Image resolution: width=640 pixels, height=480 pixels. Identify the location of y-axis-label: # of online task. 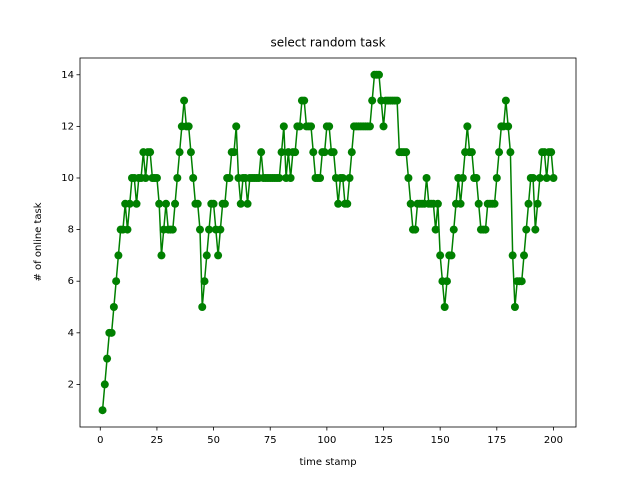
(38, 241).